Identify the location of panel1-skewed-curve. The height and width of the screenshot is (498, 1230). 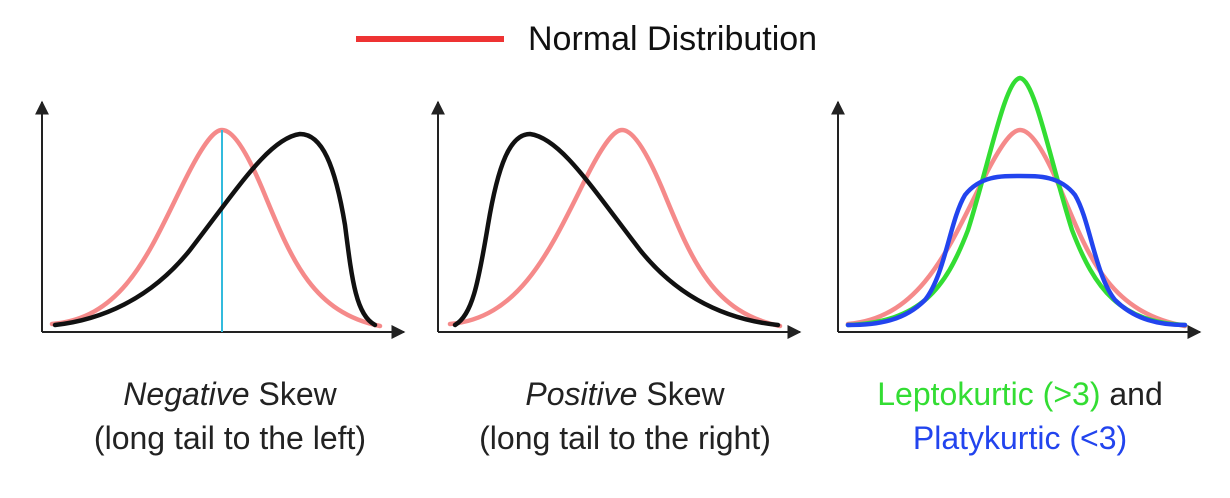
(215, 229).